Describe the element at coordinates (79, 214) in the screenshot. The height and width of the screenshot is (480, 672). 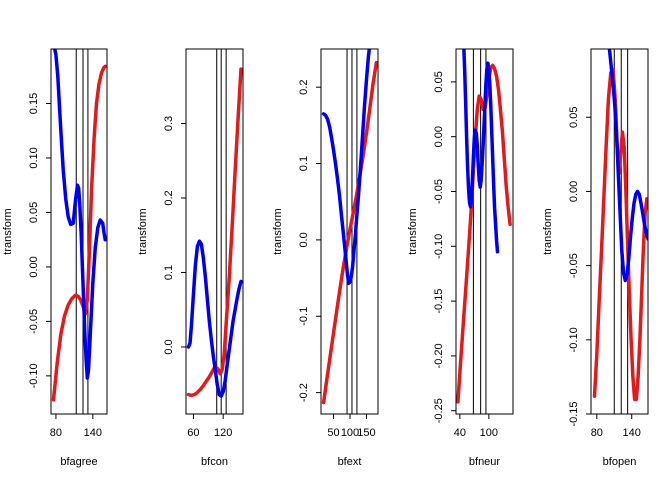
I see `blue-curve-bfagree` at that location.